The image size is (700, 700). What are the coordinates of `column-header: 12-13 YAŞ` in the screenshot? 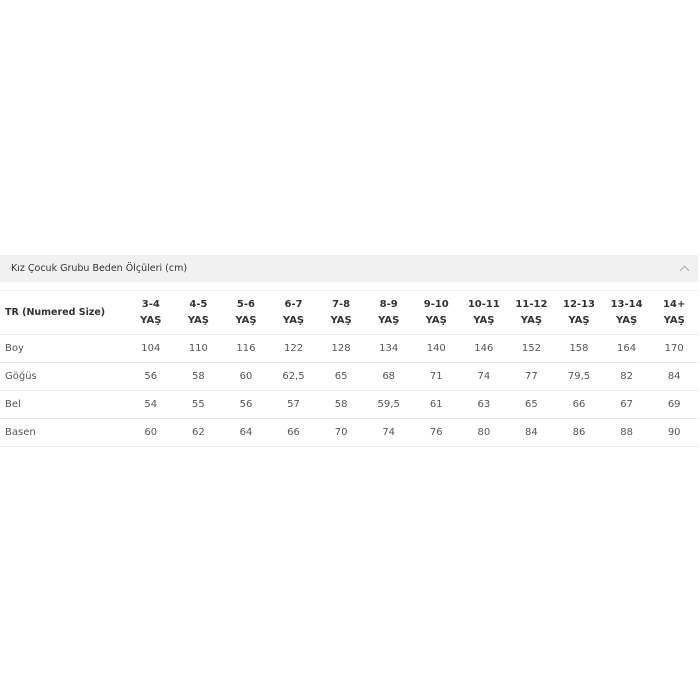 It's located at (579, 312).